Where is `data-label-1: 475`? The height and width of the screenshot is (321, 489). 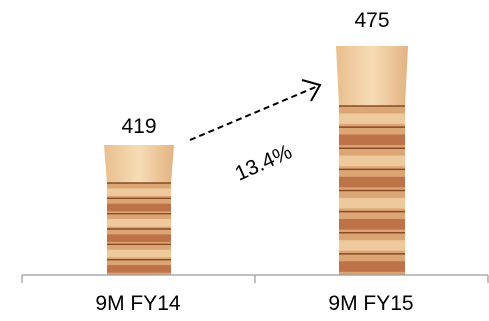 data-label-1: 475 is located at coordinates (371, 20).